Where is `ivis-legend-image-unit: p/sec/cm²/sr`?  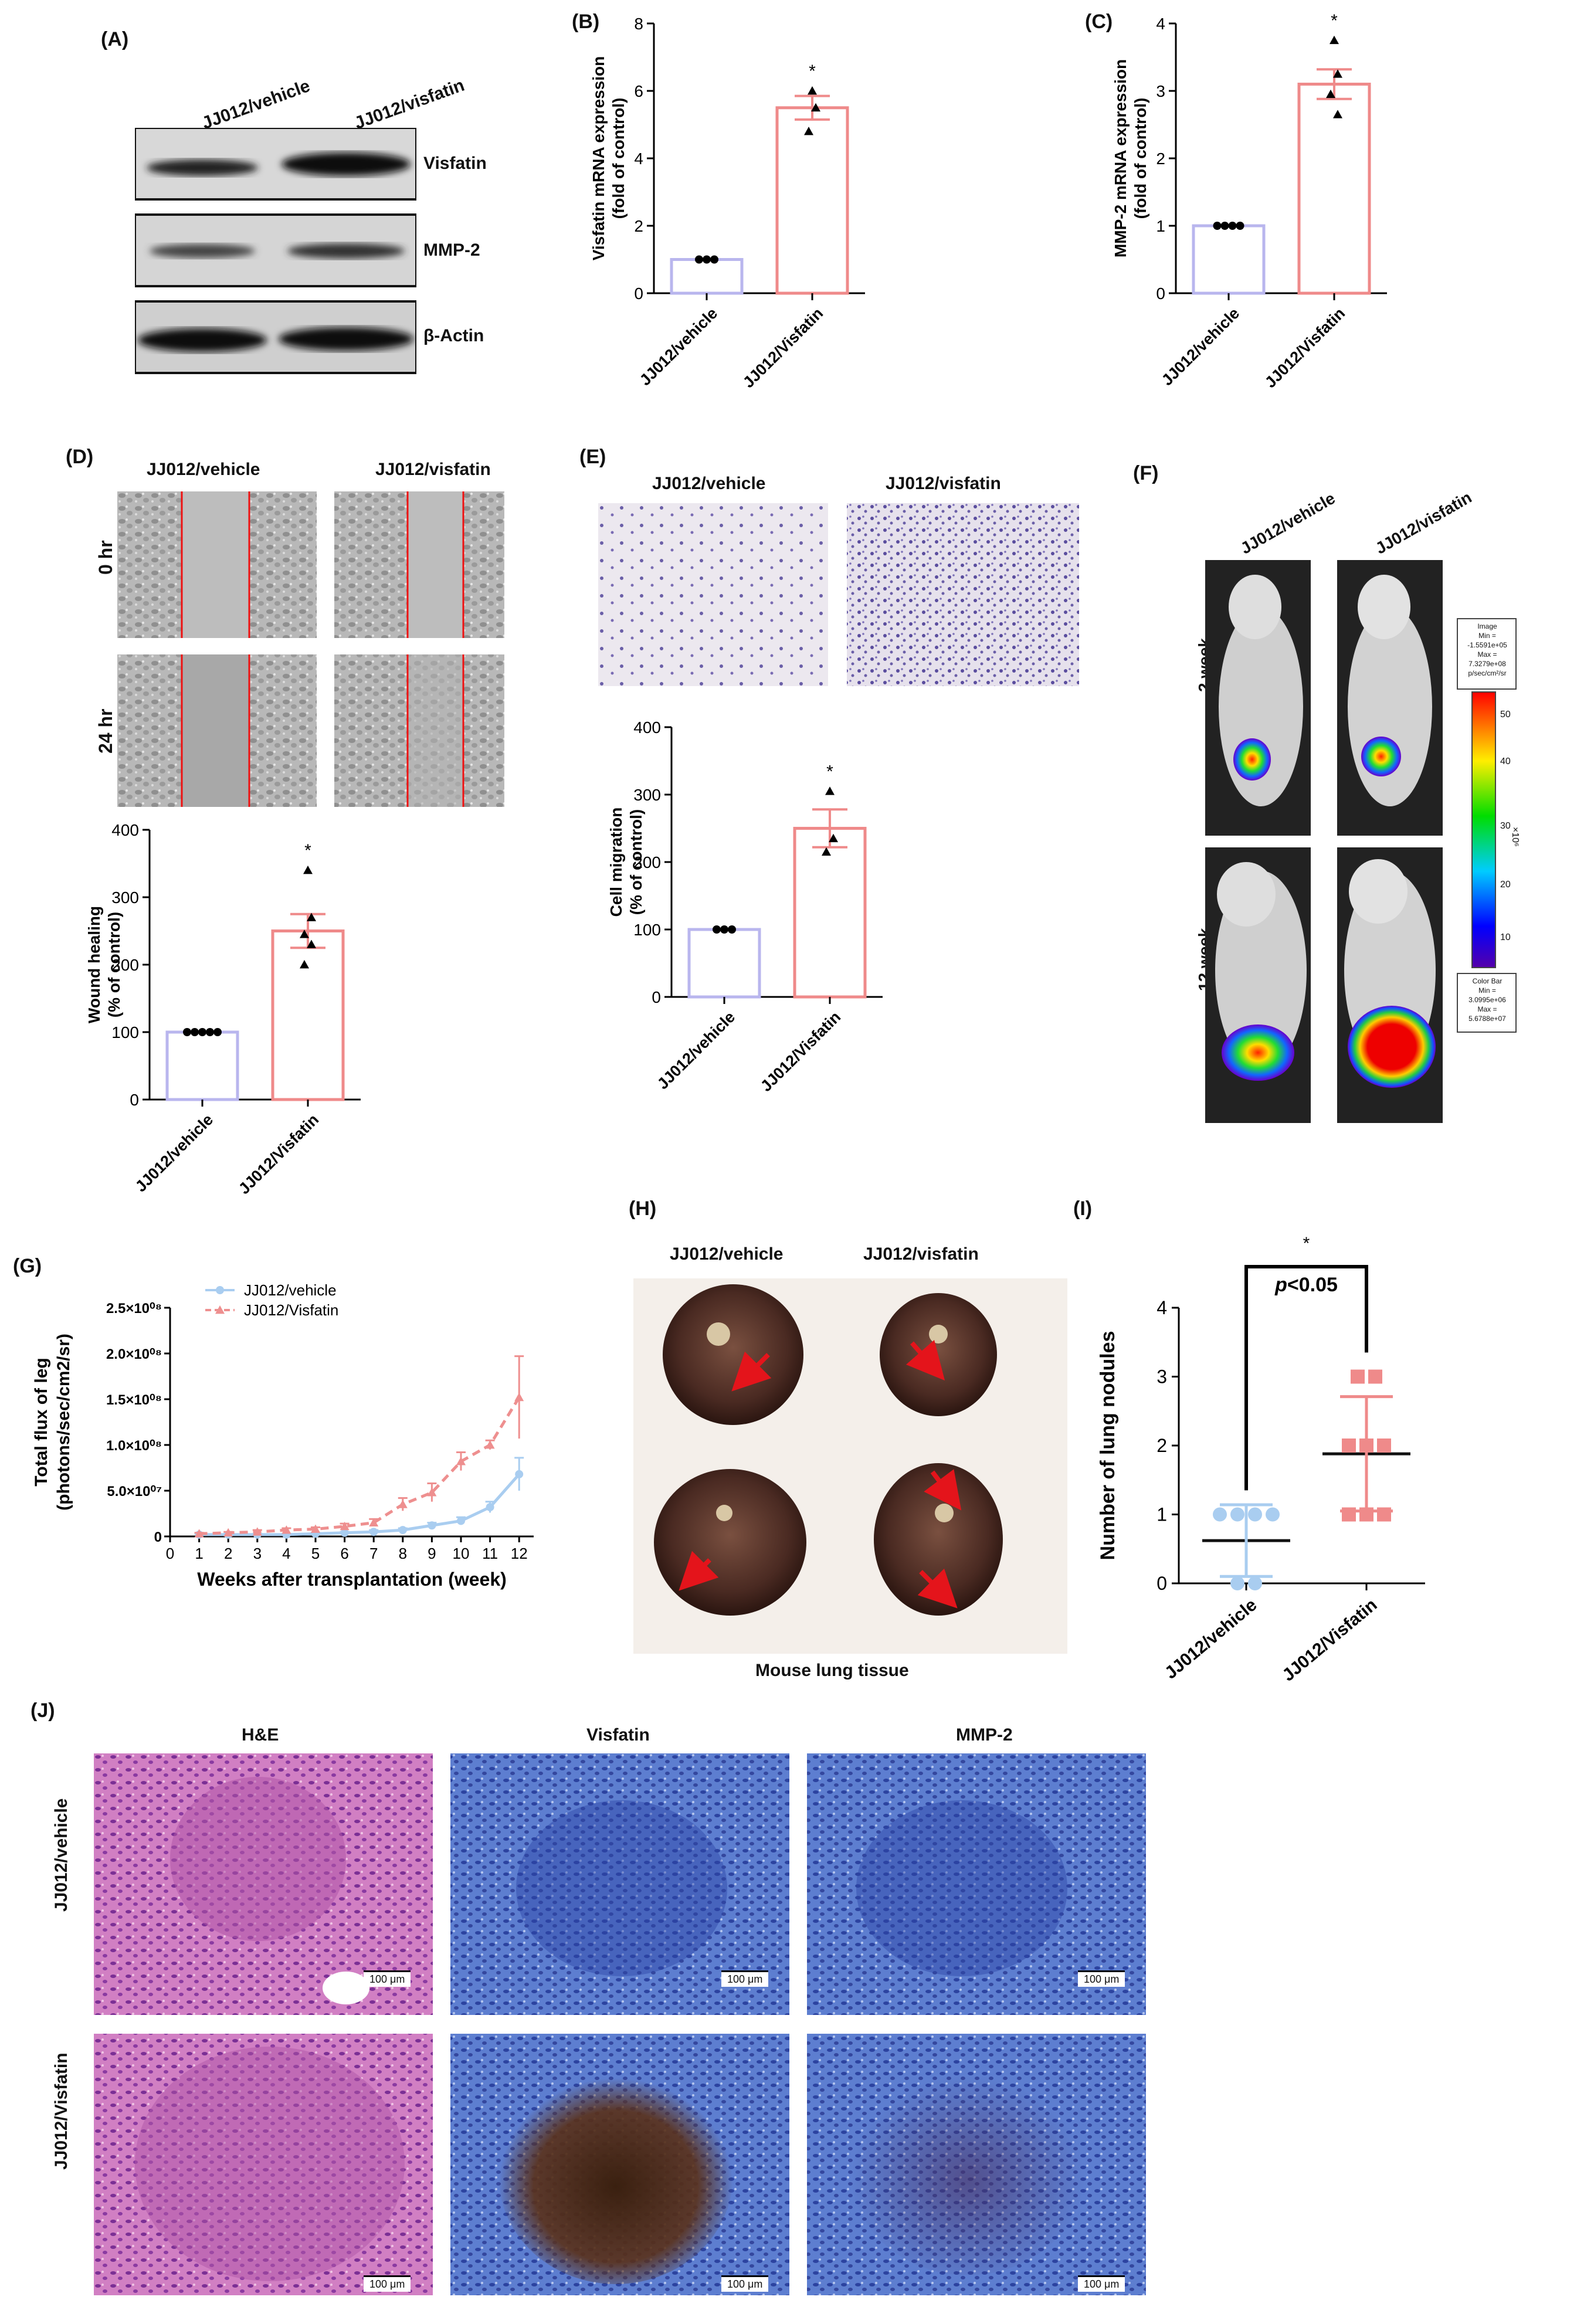
ivis-legend-image-unit: p/sec/cm²/sr is located at coordinates (1487, 673).